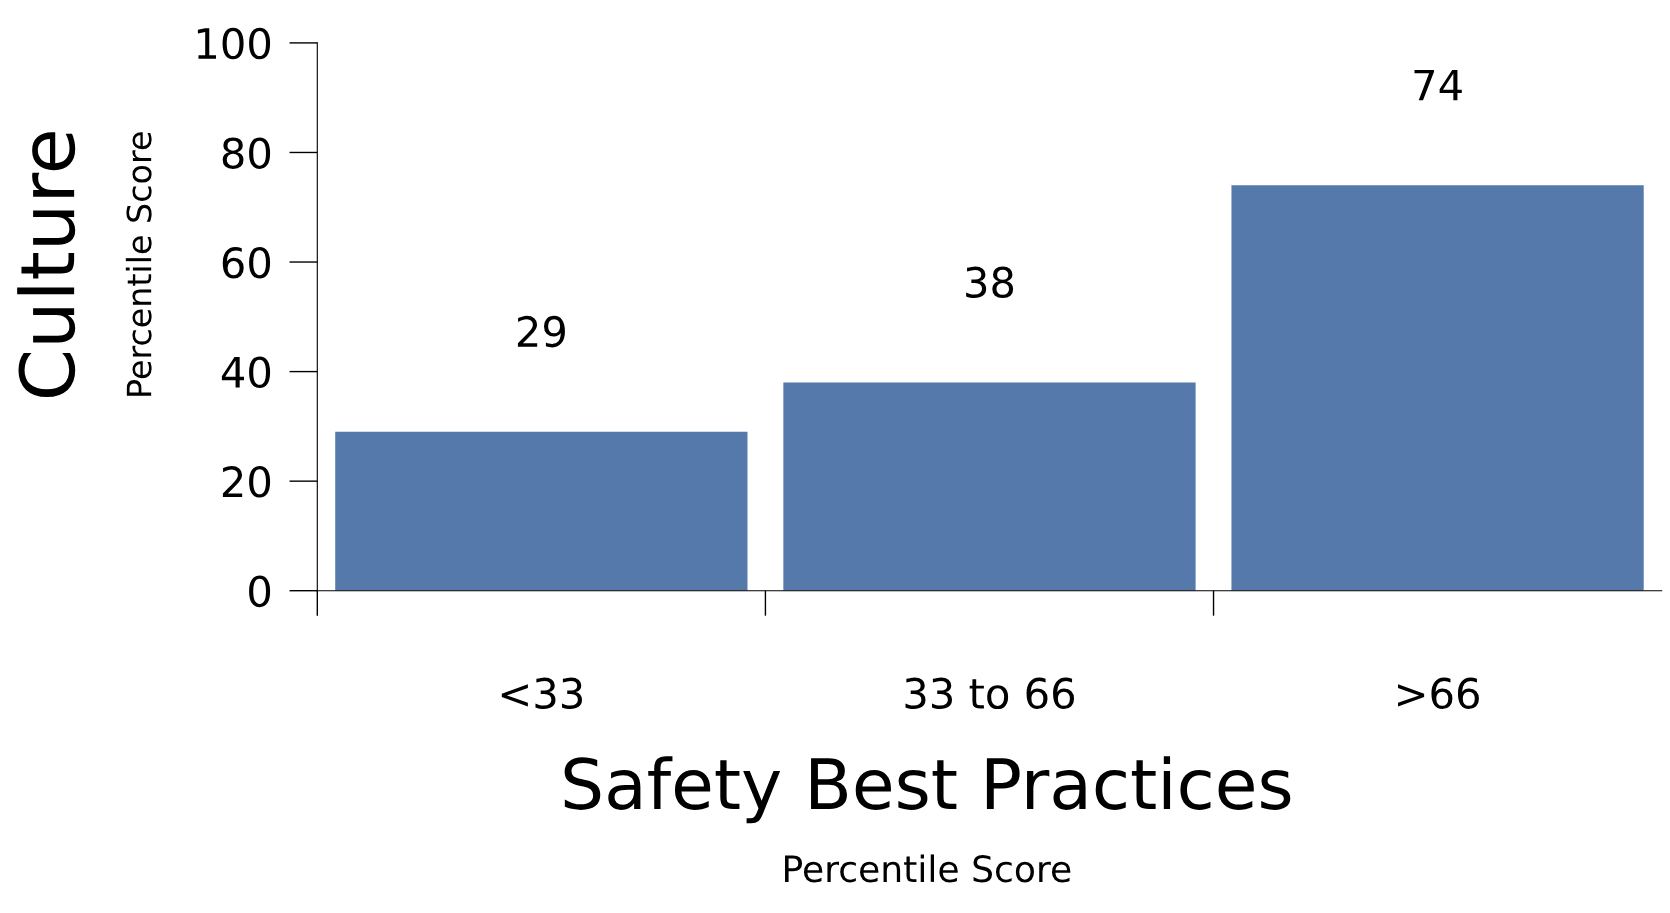 The image size is (1670, 913). Describe the element at coordinates (260, 591) in the screenshot. I see `y-tick-label: 0` at that location.